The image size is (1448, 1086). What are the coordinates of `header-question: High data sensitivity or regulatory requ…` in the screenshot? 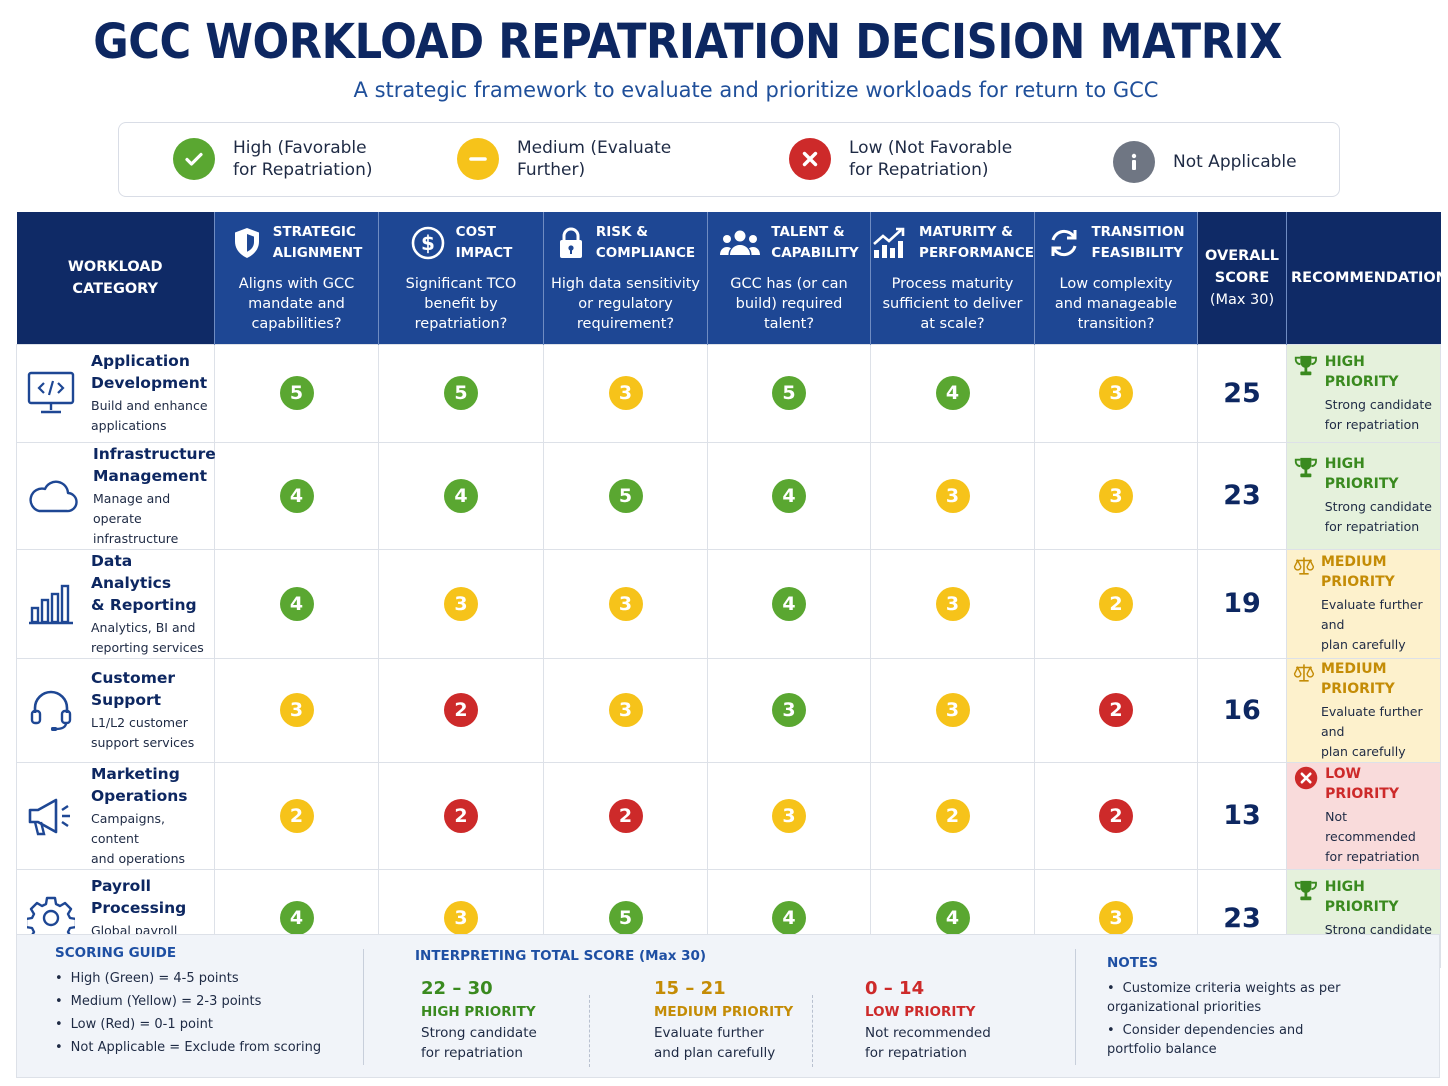 It's located at (625, 303).